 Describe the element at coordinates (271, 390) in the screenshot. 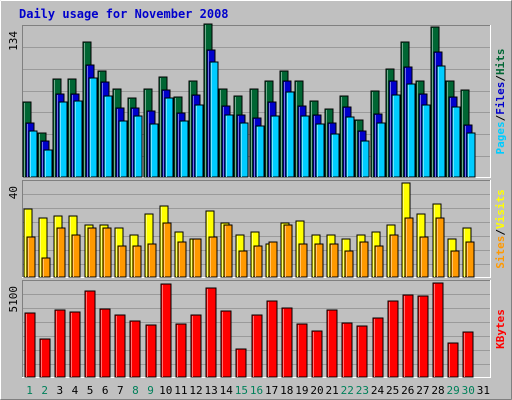

I see `x-tick-label-day-17: 17` at that location.